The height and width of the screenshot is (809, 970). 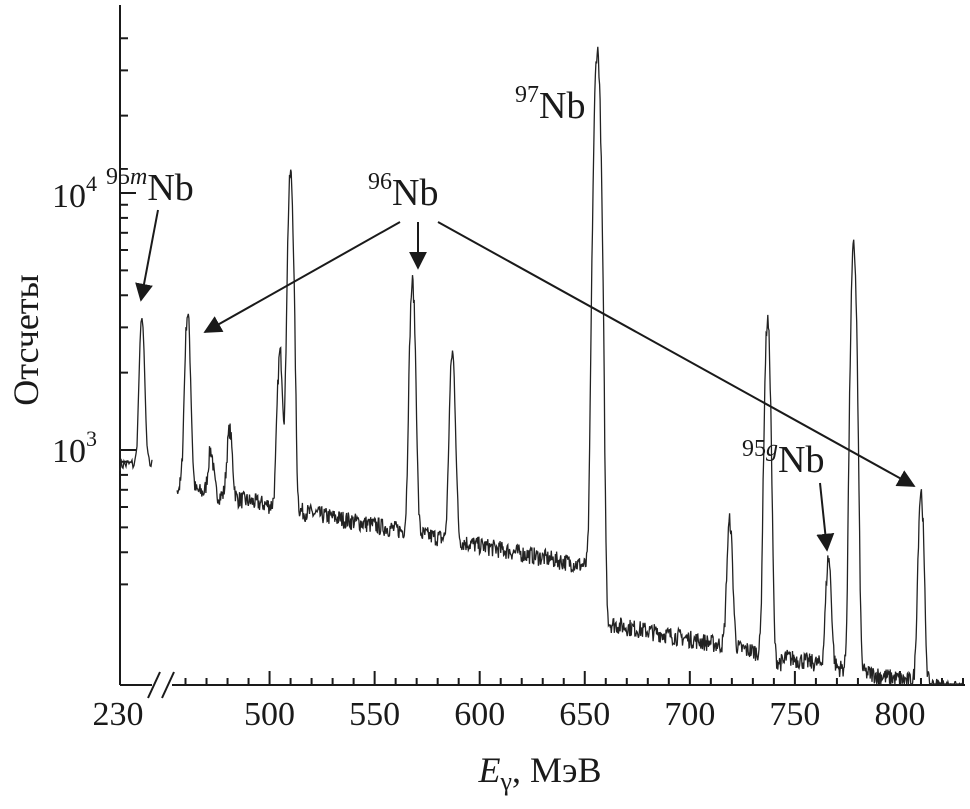 What do you see at coordinates (128, 311) in the screenshot?
I see `y-ticks` at bounding box center [128, 311].